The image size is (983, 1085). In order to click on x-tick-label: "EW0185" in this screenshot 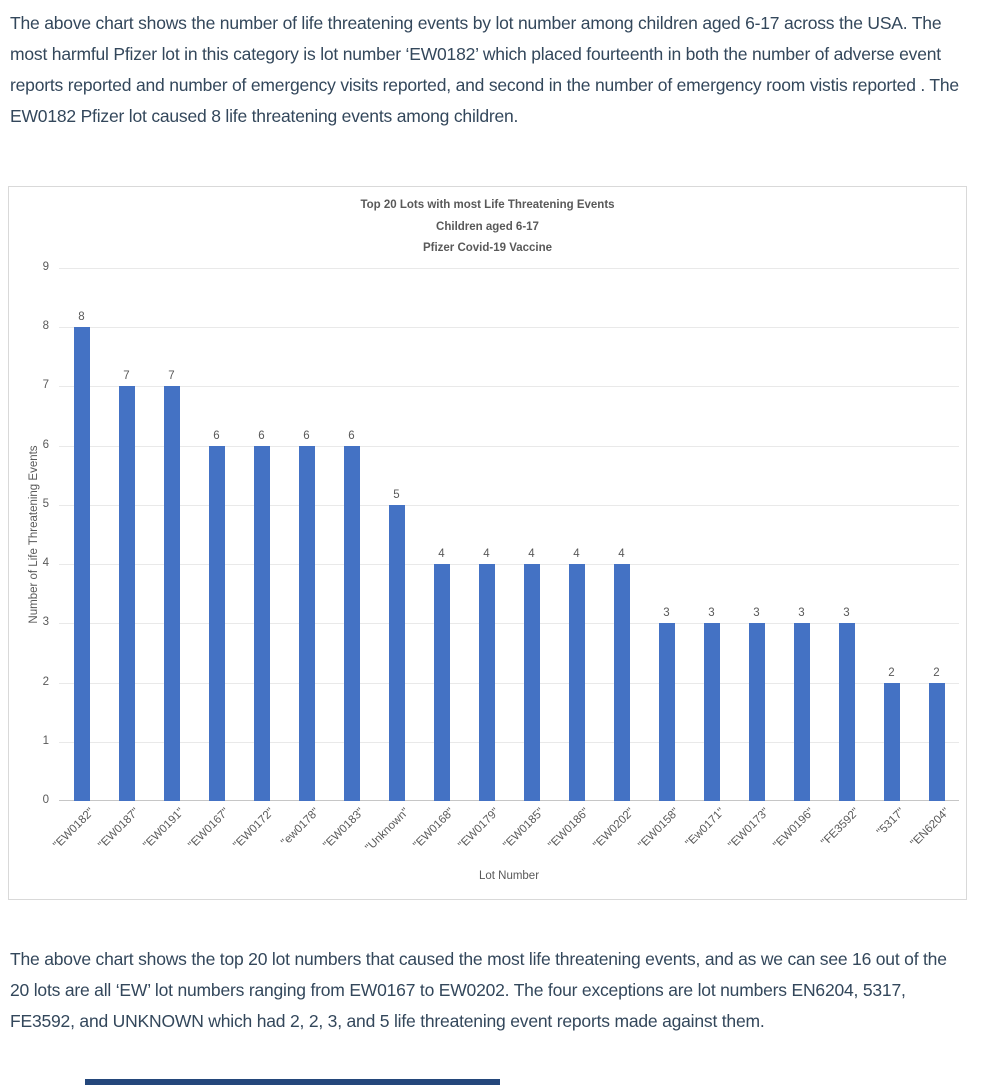, I will do `click(524, 829)`.